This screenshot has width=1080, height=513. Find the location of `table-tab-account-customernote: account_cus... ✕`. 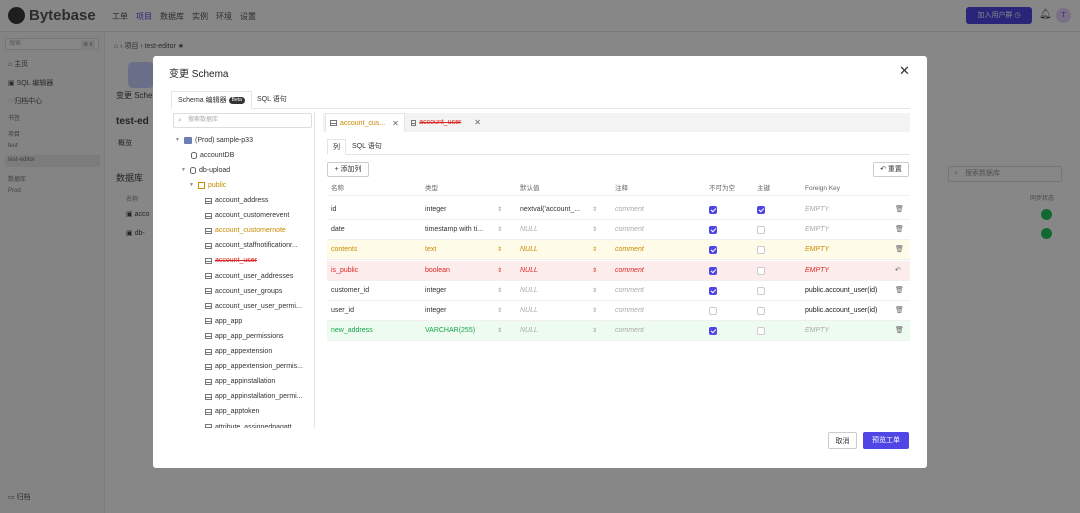

table-tab-account-customernote: account_cus... ✕ is located at coordinates (365, 122).